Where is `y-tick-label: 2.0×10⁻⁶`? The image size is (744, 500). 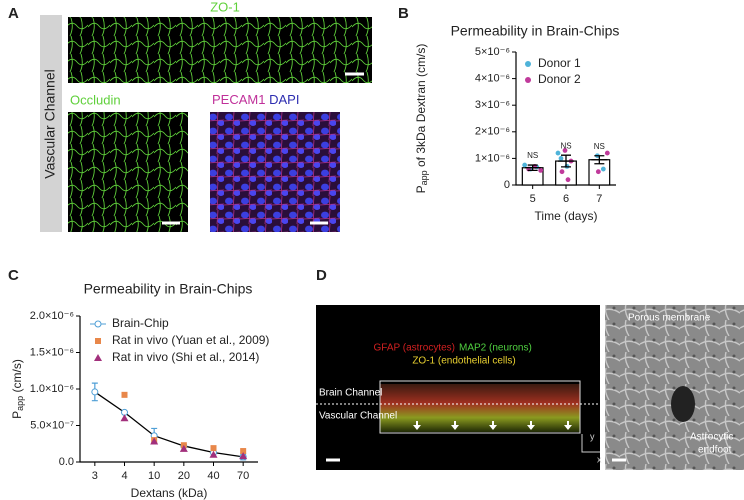 y-tick-label: 2.0×10⁻⁶ is located at coordinates (52, 316).